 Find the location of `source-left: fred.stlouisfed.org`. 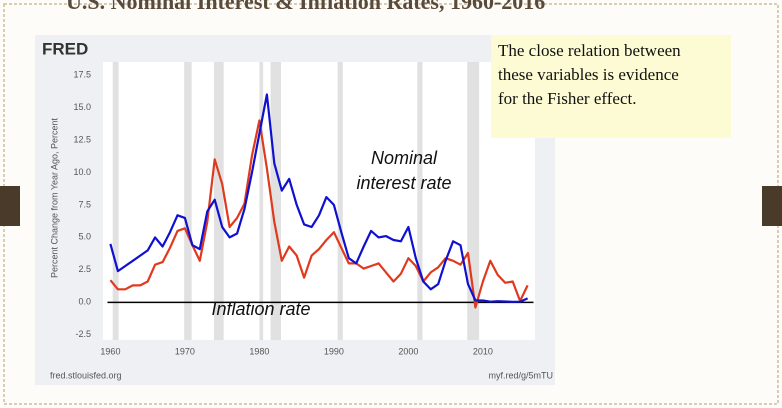

source-left: fred.stlouisfed.org is located at coordinates (86, 375).